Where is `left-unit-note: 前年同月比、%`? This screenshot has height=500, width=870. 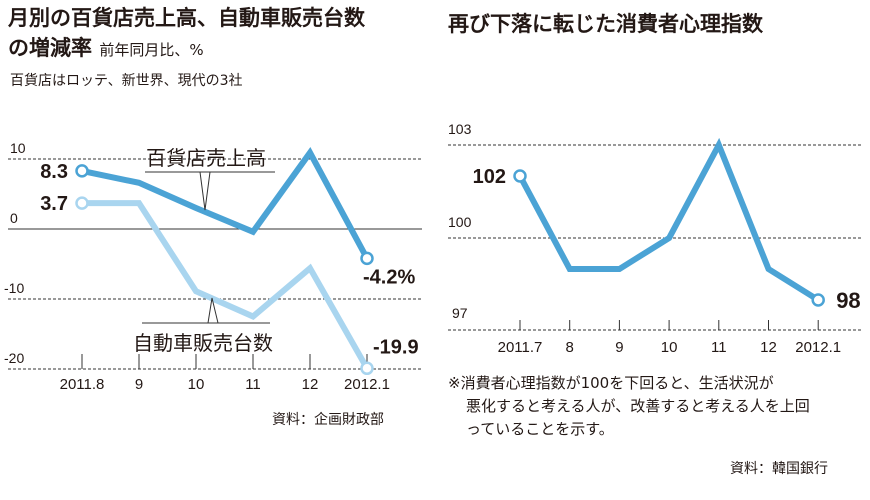
left-unit-note: 前年同月比、% is located at coordinates (151, 50).